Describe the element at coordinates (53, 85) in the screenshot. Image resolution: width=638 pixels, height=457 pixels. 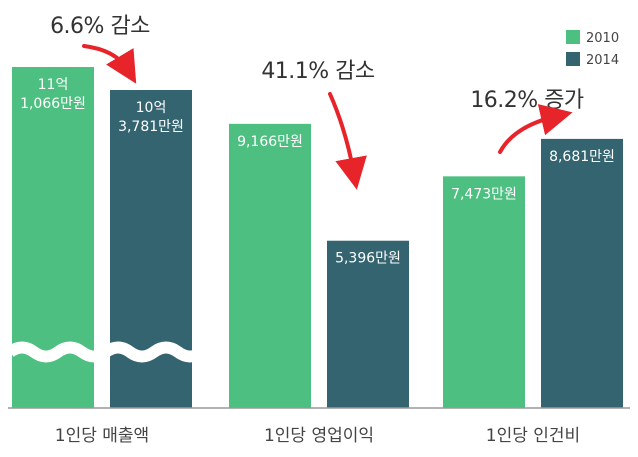
I see `bar-value-label: 11억` at that location.